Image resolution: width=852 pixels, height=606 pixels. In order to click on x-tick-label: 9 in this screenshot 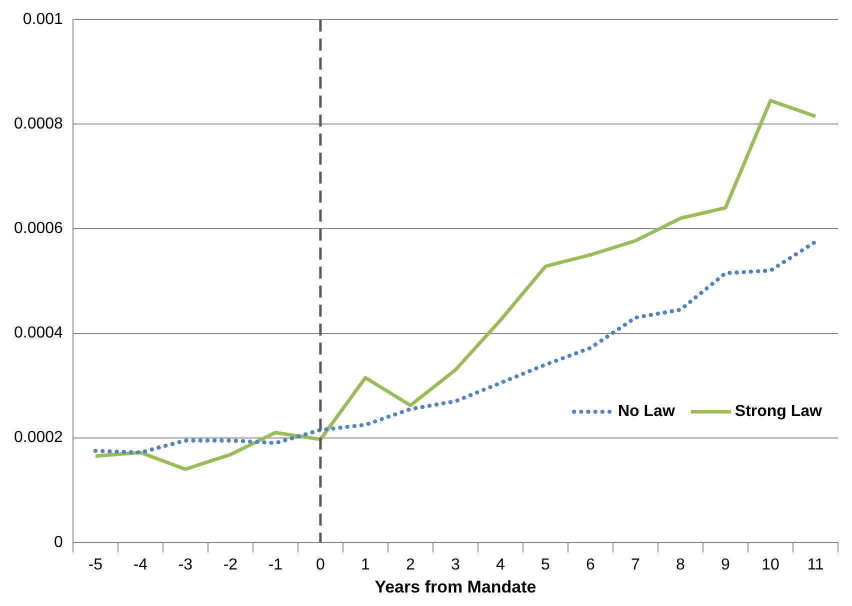, I will do `click(725, 565)`.